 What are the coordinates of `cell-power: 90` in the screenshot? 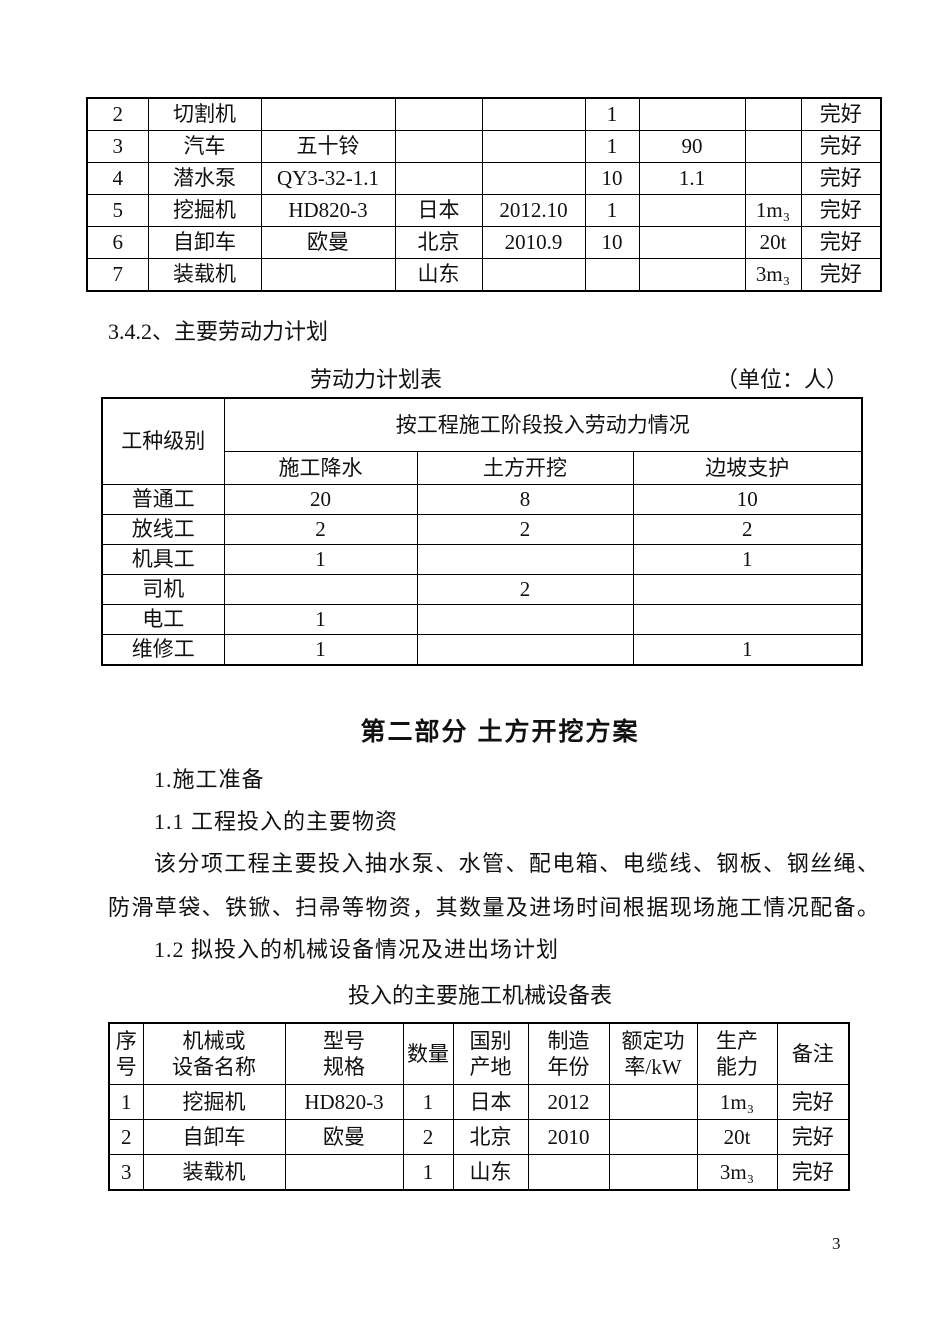 It's located at (692, 146).